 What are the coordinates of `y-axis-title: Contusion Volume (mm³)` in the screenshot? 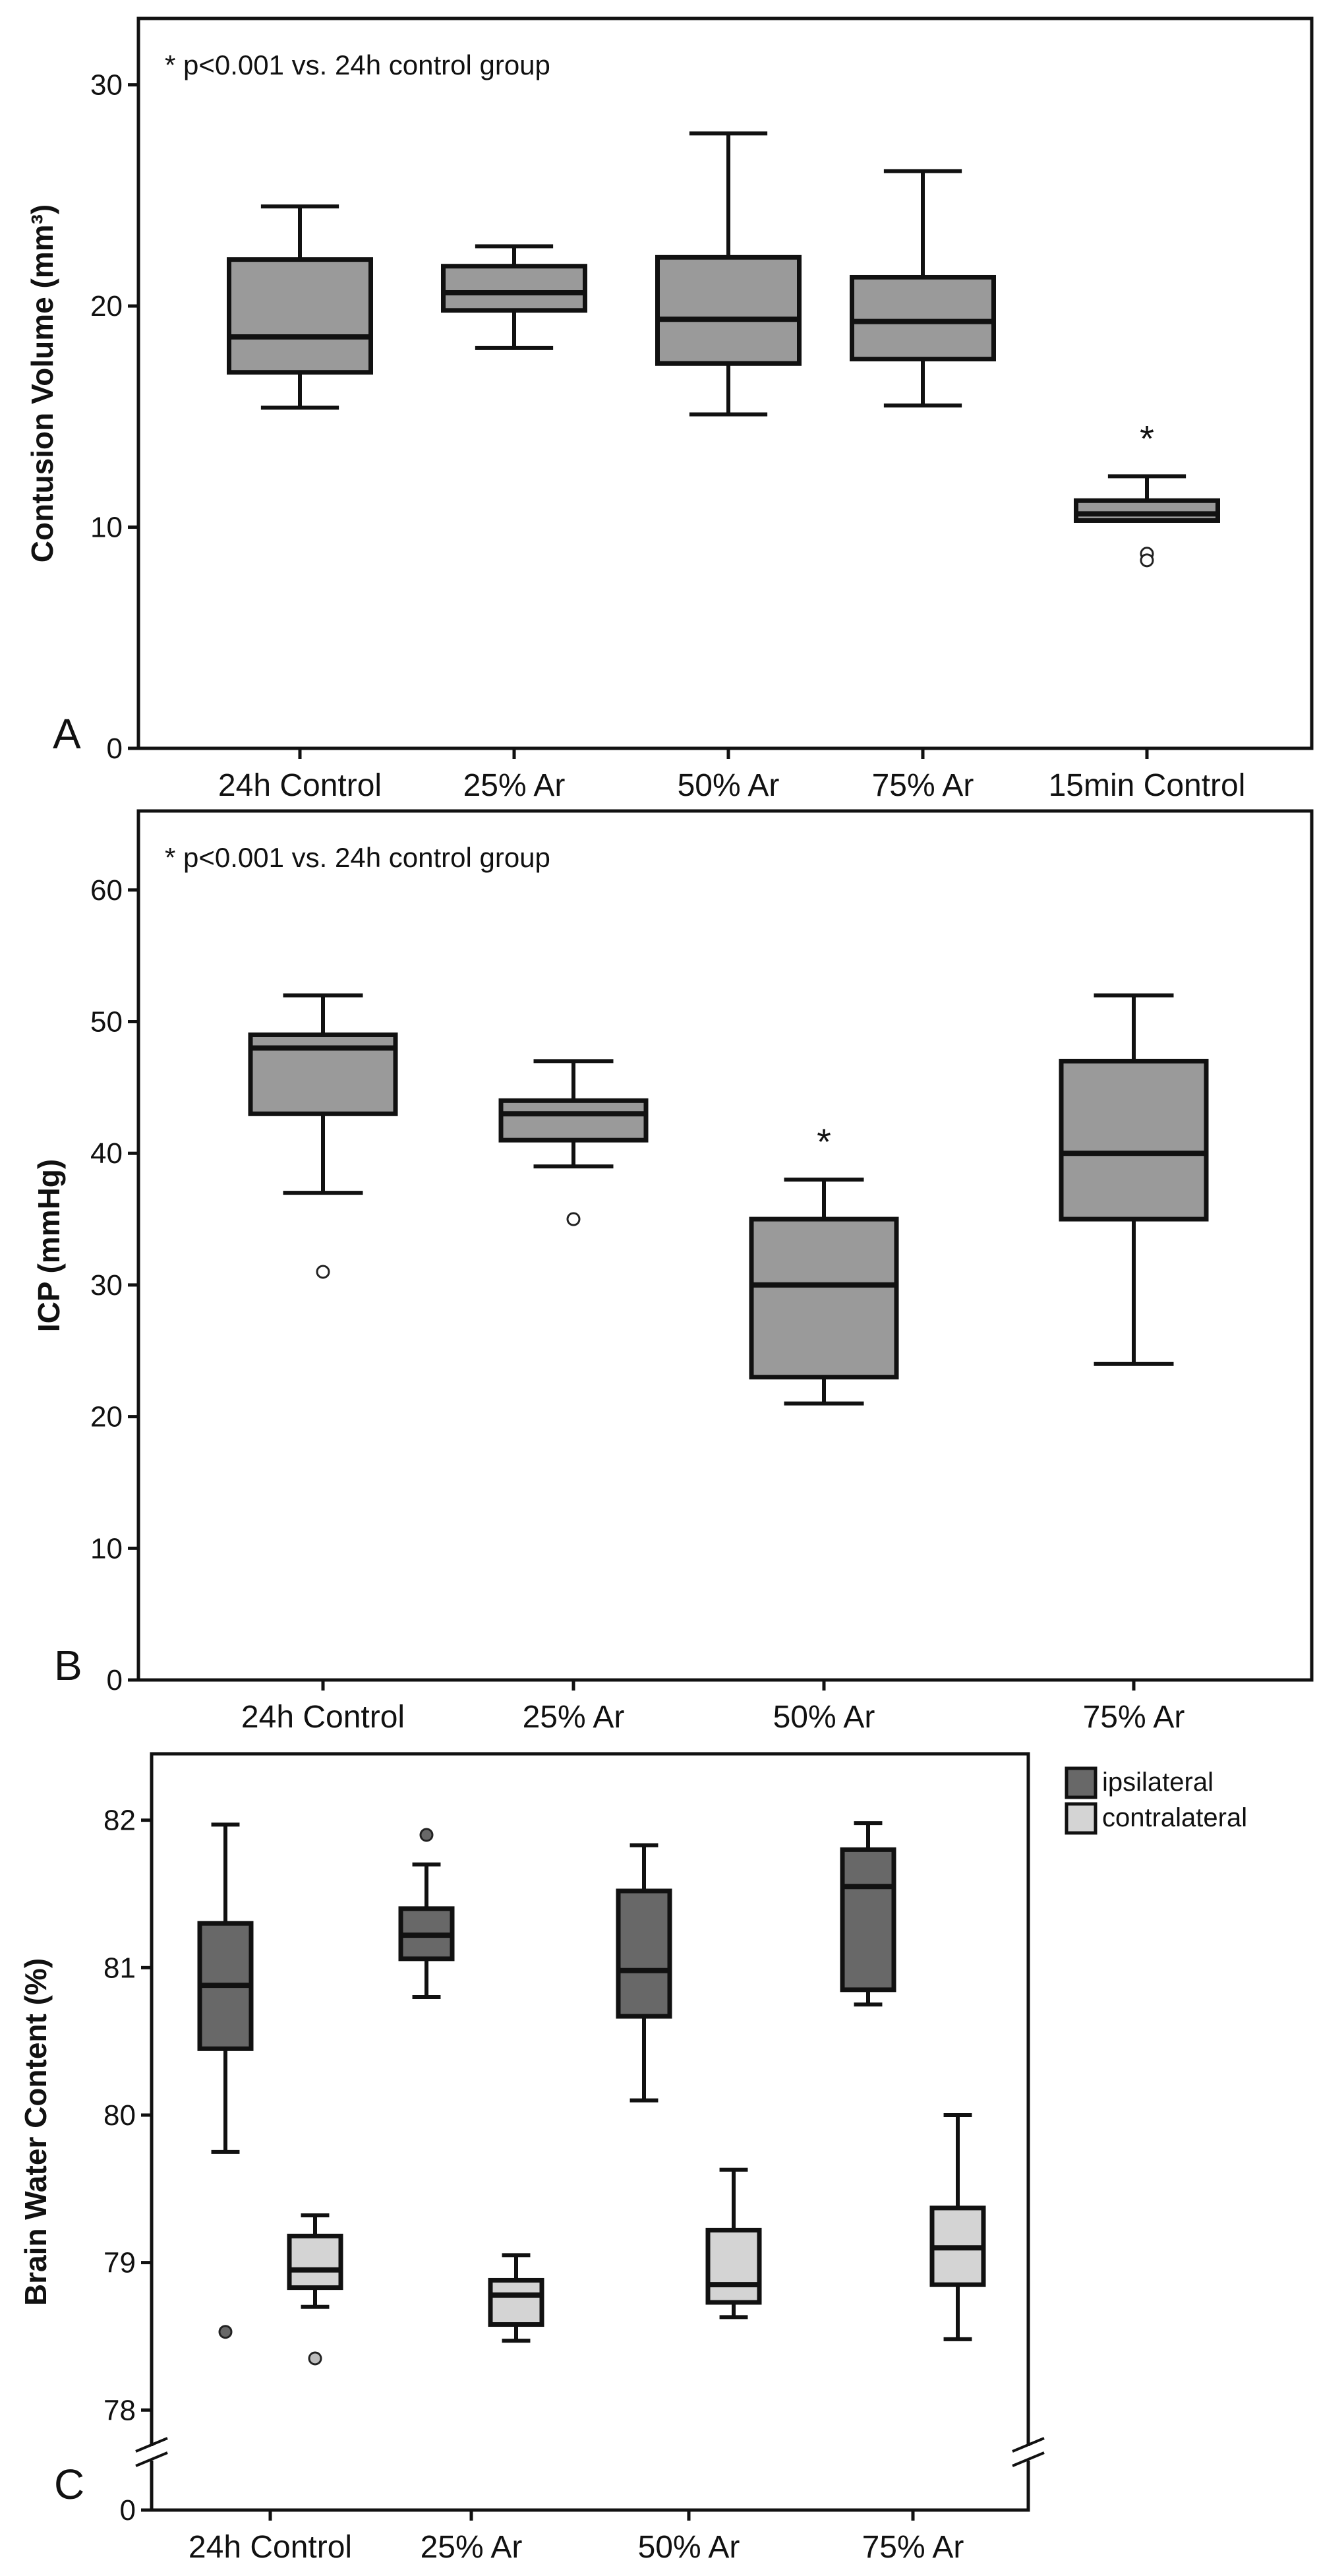 It's located at (42, 383).